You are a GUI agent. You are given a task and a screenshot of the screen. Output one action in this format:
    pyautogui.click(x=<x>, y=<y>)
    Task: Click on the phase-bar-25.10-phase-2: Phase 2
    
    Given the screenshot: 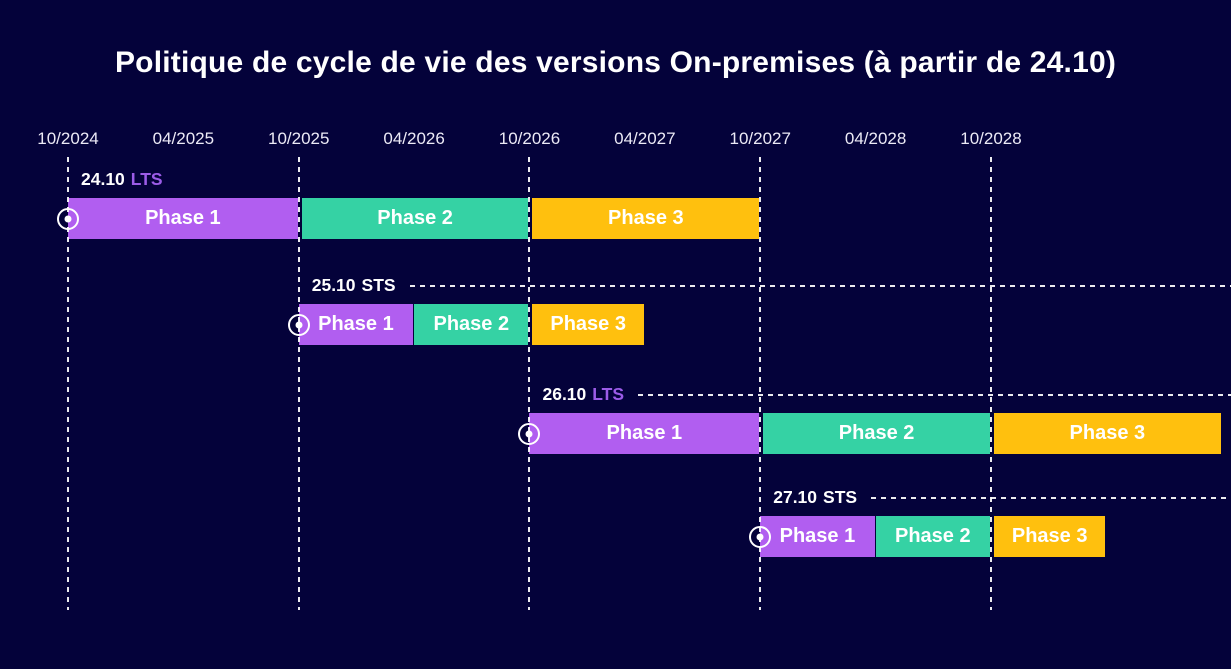 What is the action you would take?
    pyautogui.click(x=471, y=324)
    